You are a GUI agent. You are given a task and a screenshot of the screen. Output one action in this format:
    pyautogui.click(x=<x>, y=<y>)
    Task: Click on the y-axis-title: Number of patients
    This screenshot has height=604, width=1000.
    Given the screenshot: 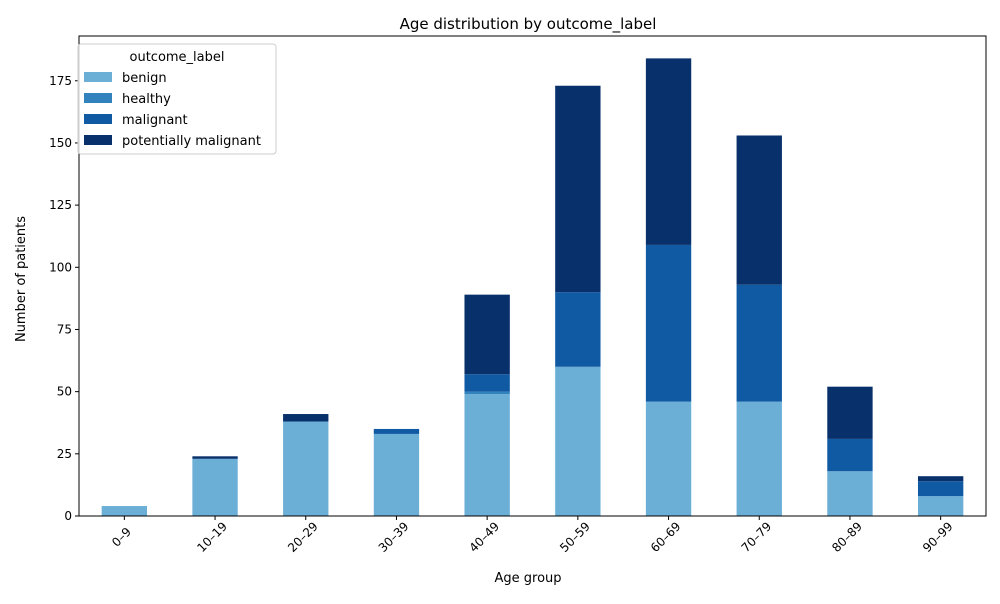 What is the action you would take?
    pyautogui.click(x=21, y=279)
    